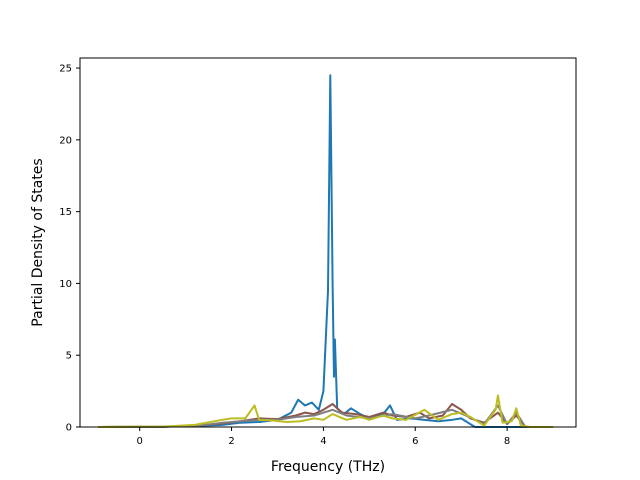 Image resolution: width=640 pixels, height=480 pixels. What do you see at coordinates (69, 249) in the screenshot?
I see `y-axis-ticks: 0 5 10 15 20 25` at bounding box center [69, 249].